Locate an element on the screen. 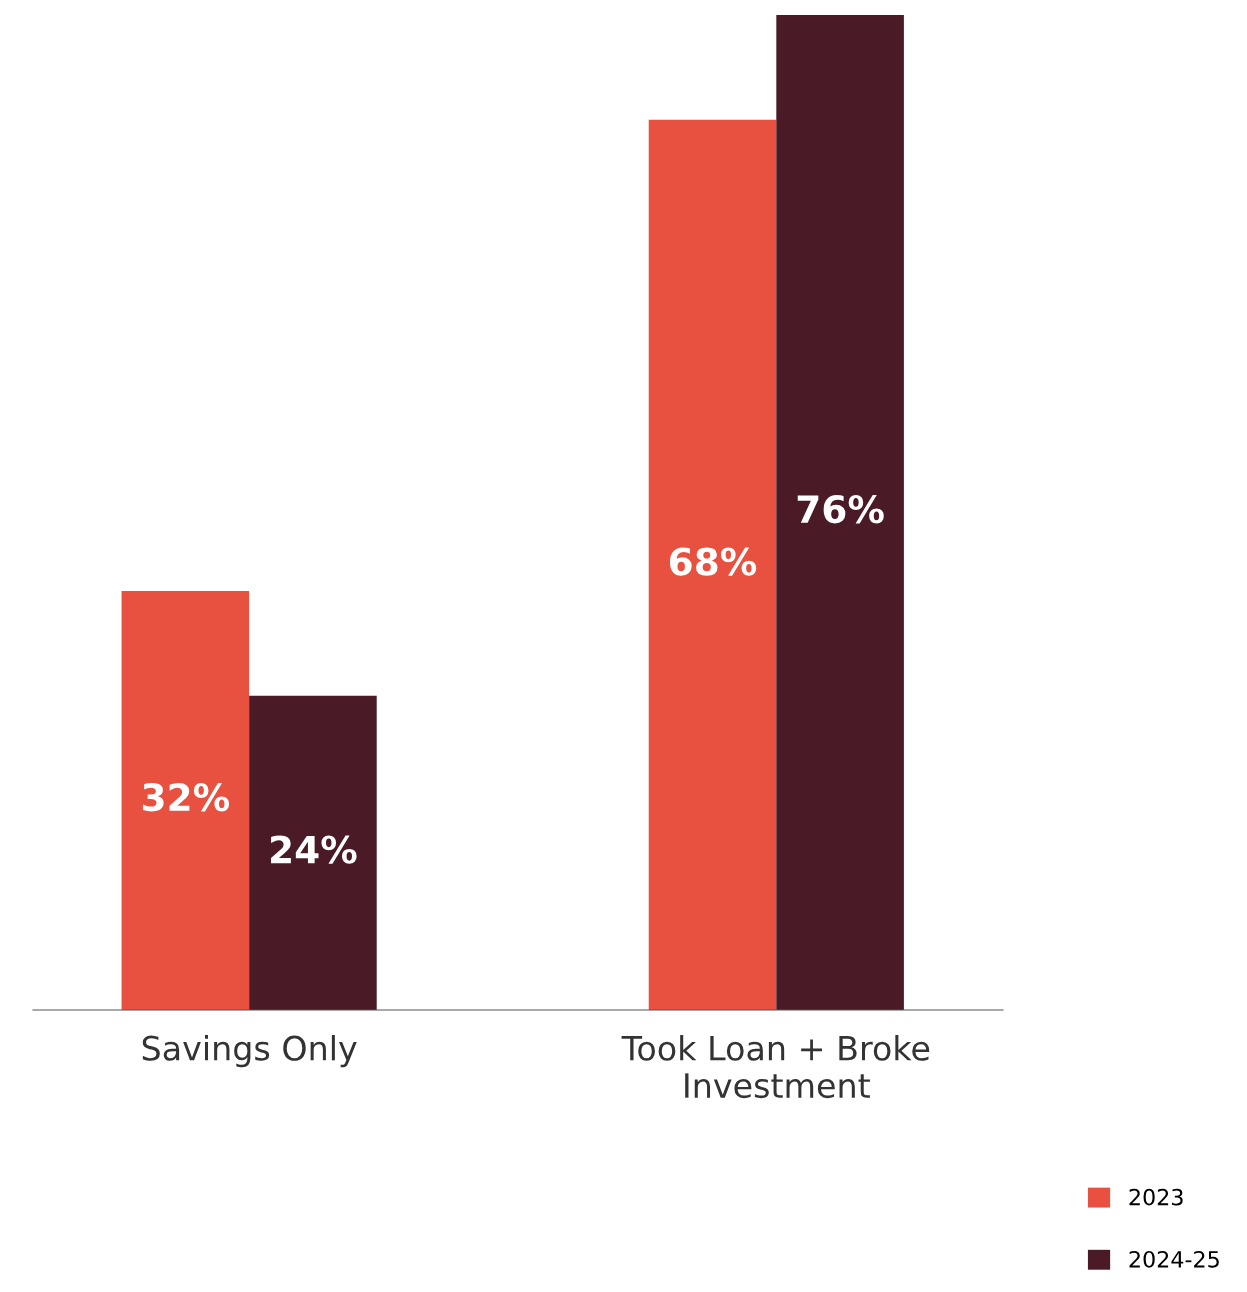  data-label: 76% is located at coordinates (840, 509).